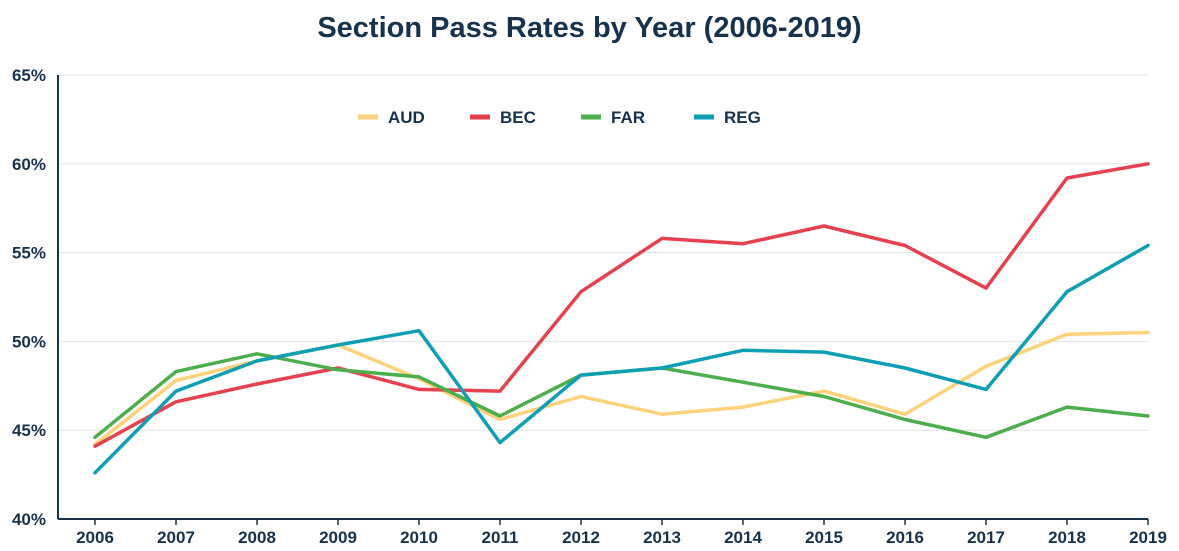 This screenshot has width=1179, height=551. What do you see at coordinates (500, 537) in the screenshot?
I see `x-tick-label: 2011` at bounding box center [500, 537].